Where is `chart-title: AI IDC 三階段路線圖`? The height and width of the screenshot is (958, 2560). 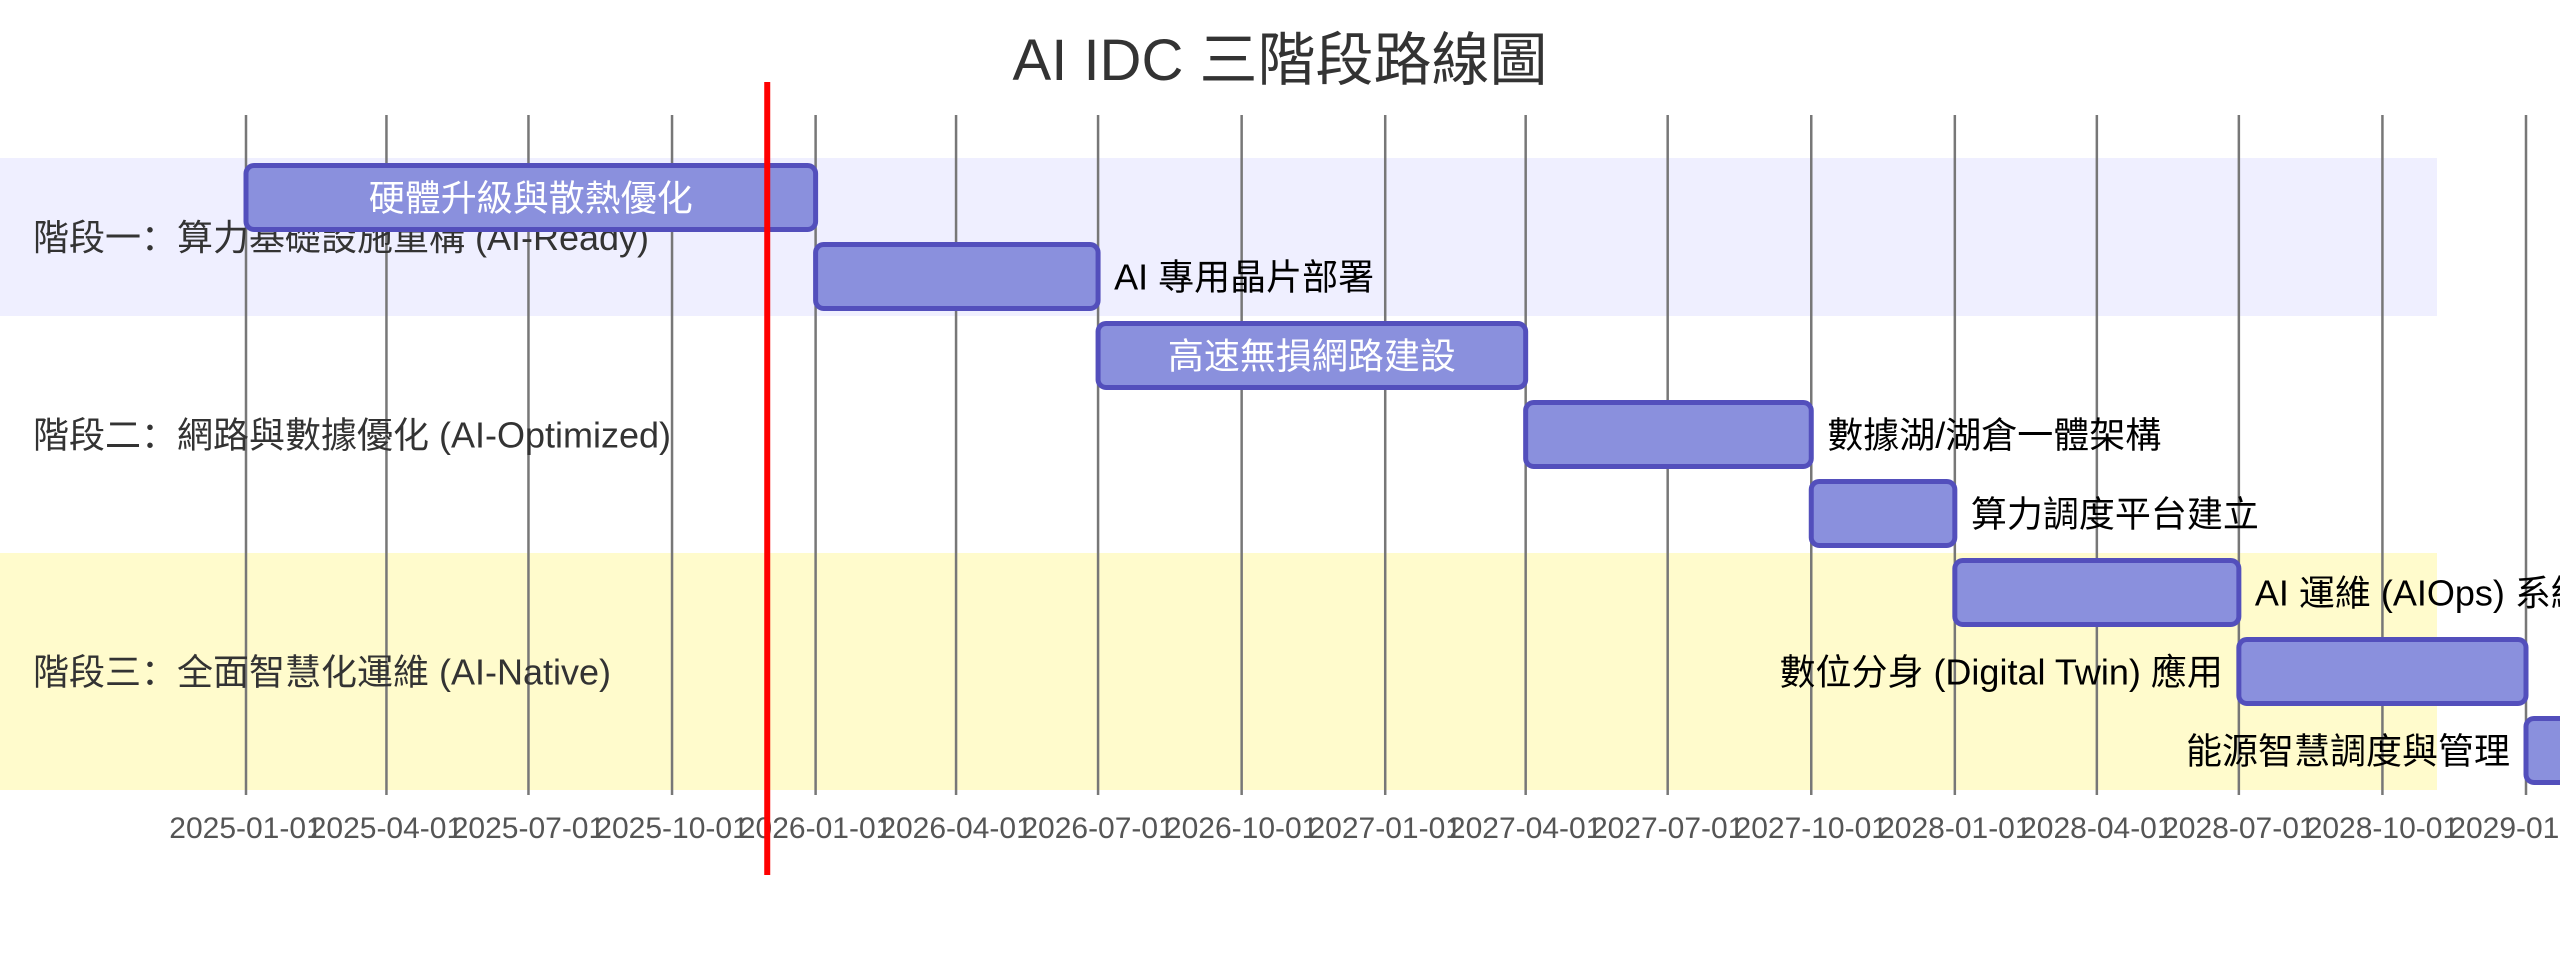
chart-title: AI IDC 三階段路線圖 is located at coordinates (1280, 60).